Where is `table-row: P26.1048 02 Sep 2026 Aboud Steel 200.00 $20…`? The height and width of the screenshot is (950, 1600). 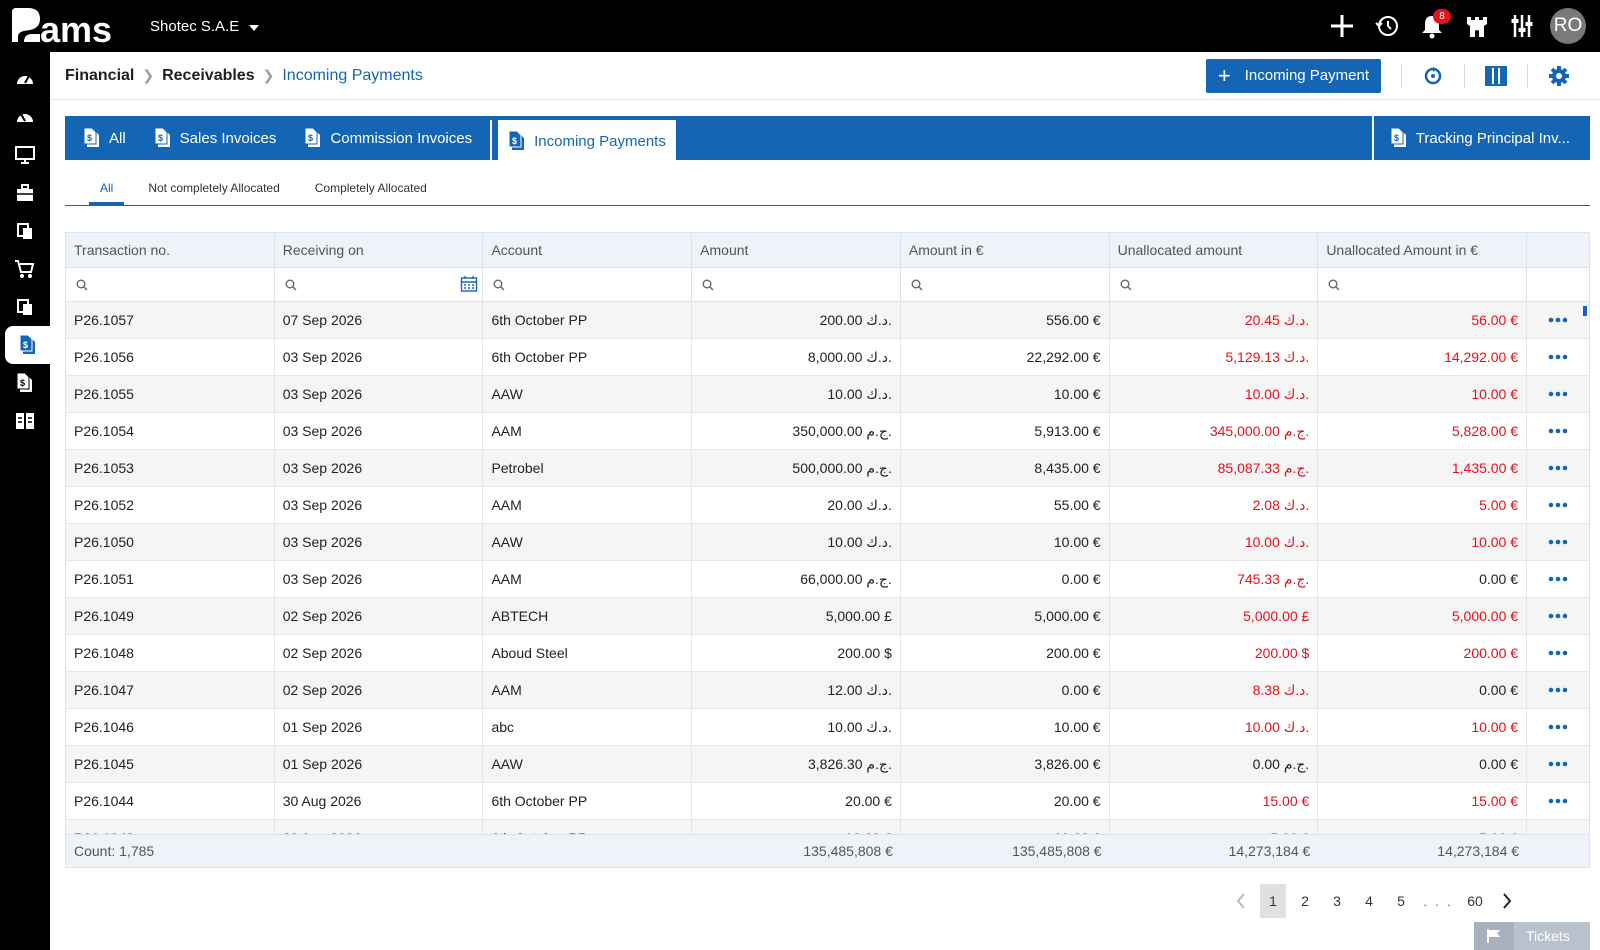
table-row: P26.1048 02 Sep 2026 Aboud Steel 200.00 $20… is located at coordinates (827, 653).